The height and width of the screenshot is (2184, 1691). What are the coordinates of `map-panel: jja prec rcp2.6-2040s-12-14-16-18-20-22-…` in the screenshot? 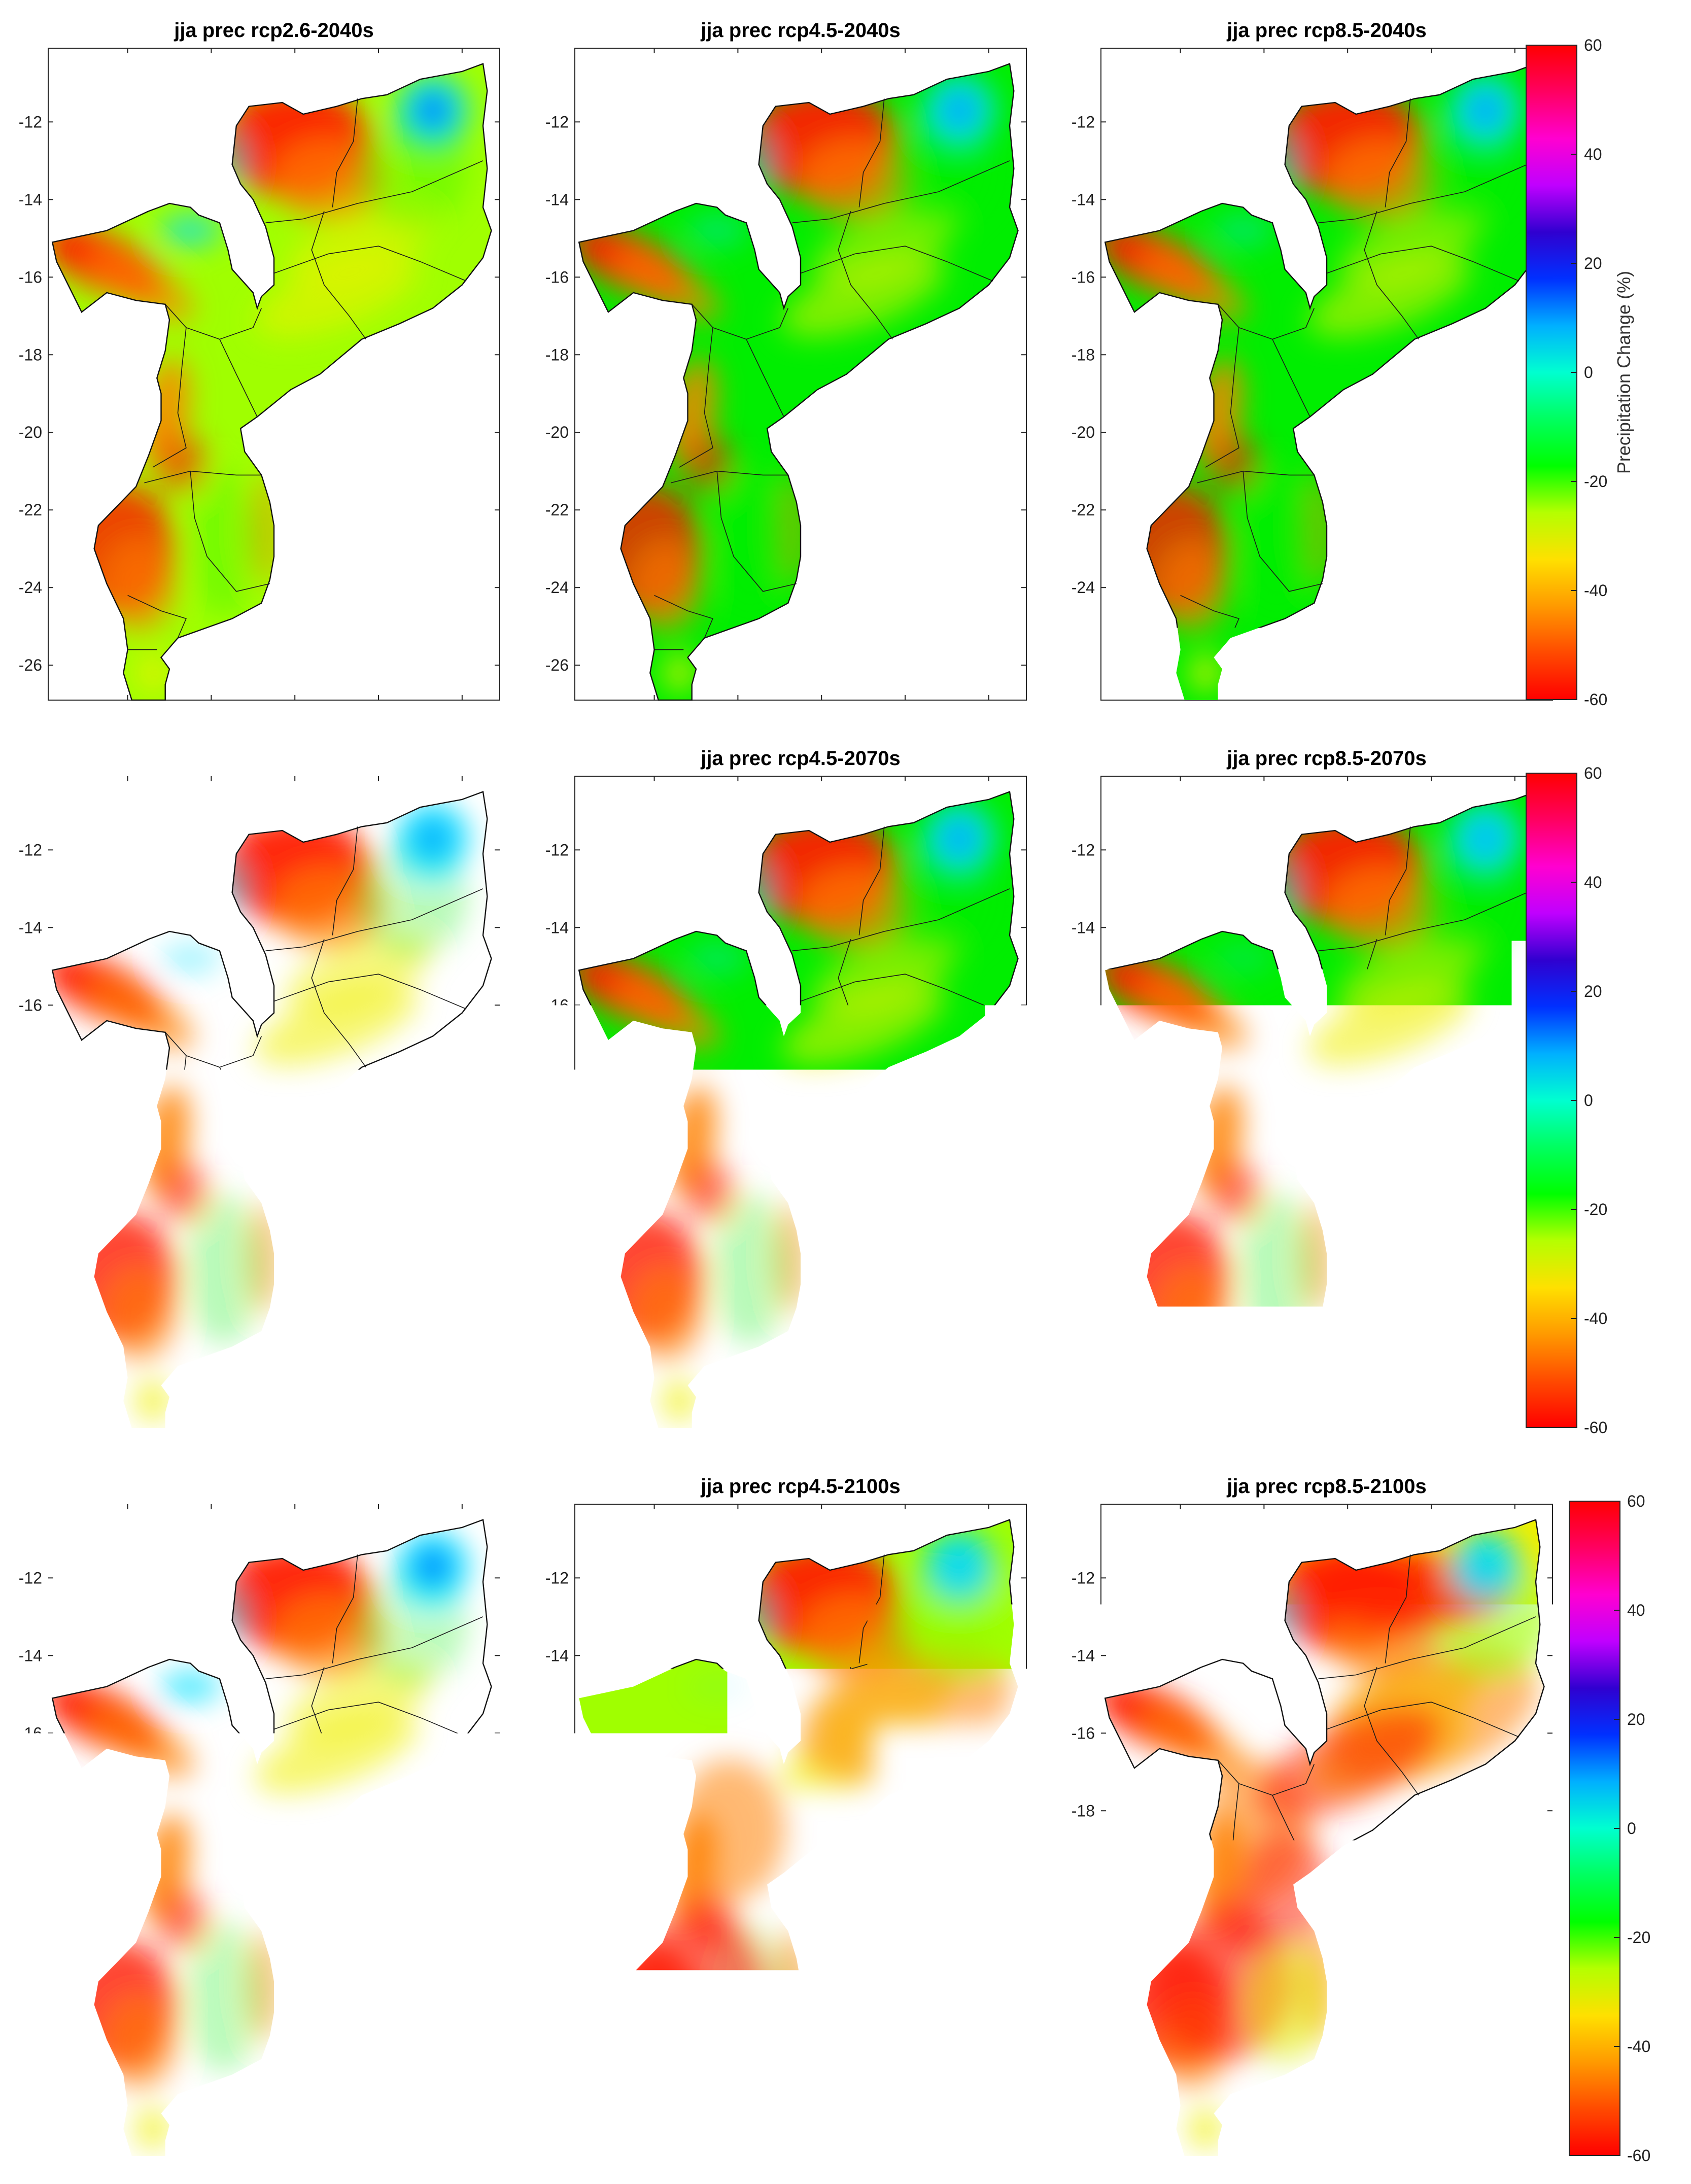 It's located at (259, 359).